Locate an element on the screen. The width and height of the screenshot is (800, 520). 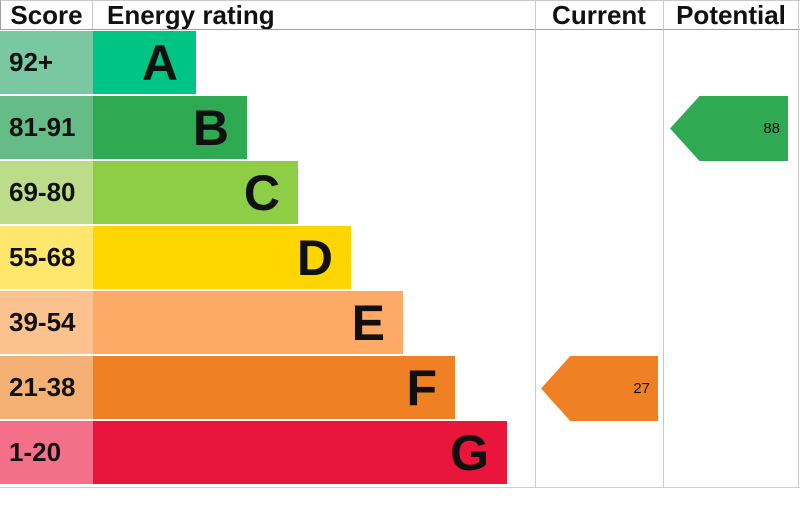
band-row-d: 55-68 D is located at coordinates (253, 257).